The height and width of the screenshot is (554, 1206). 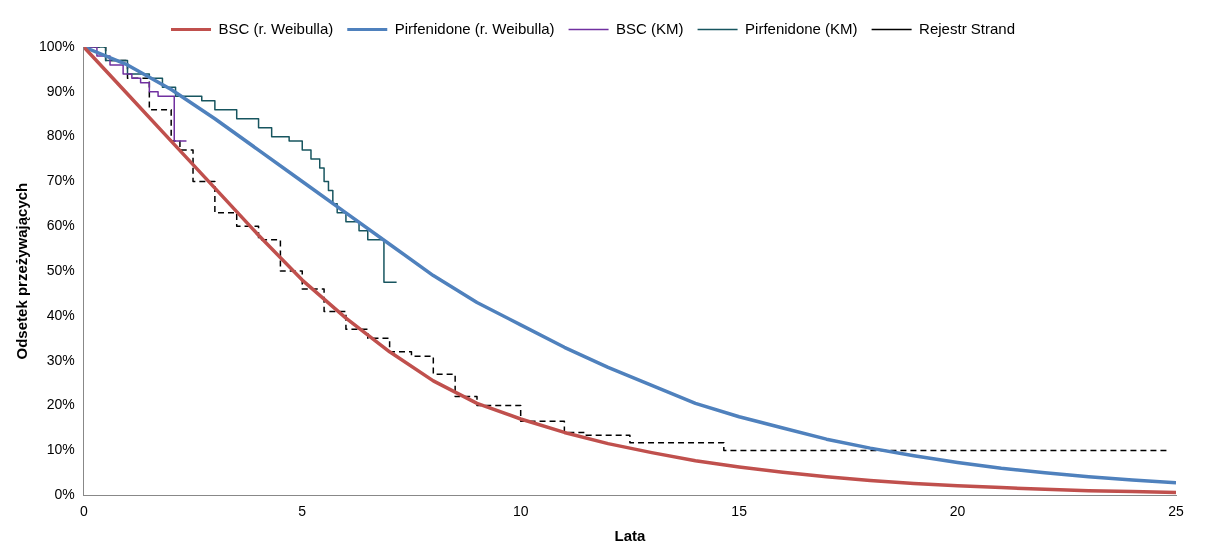 I want to click on y-tick-label: 100%, so click(x=56, y=45).